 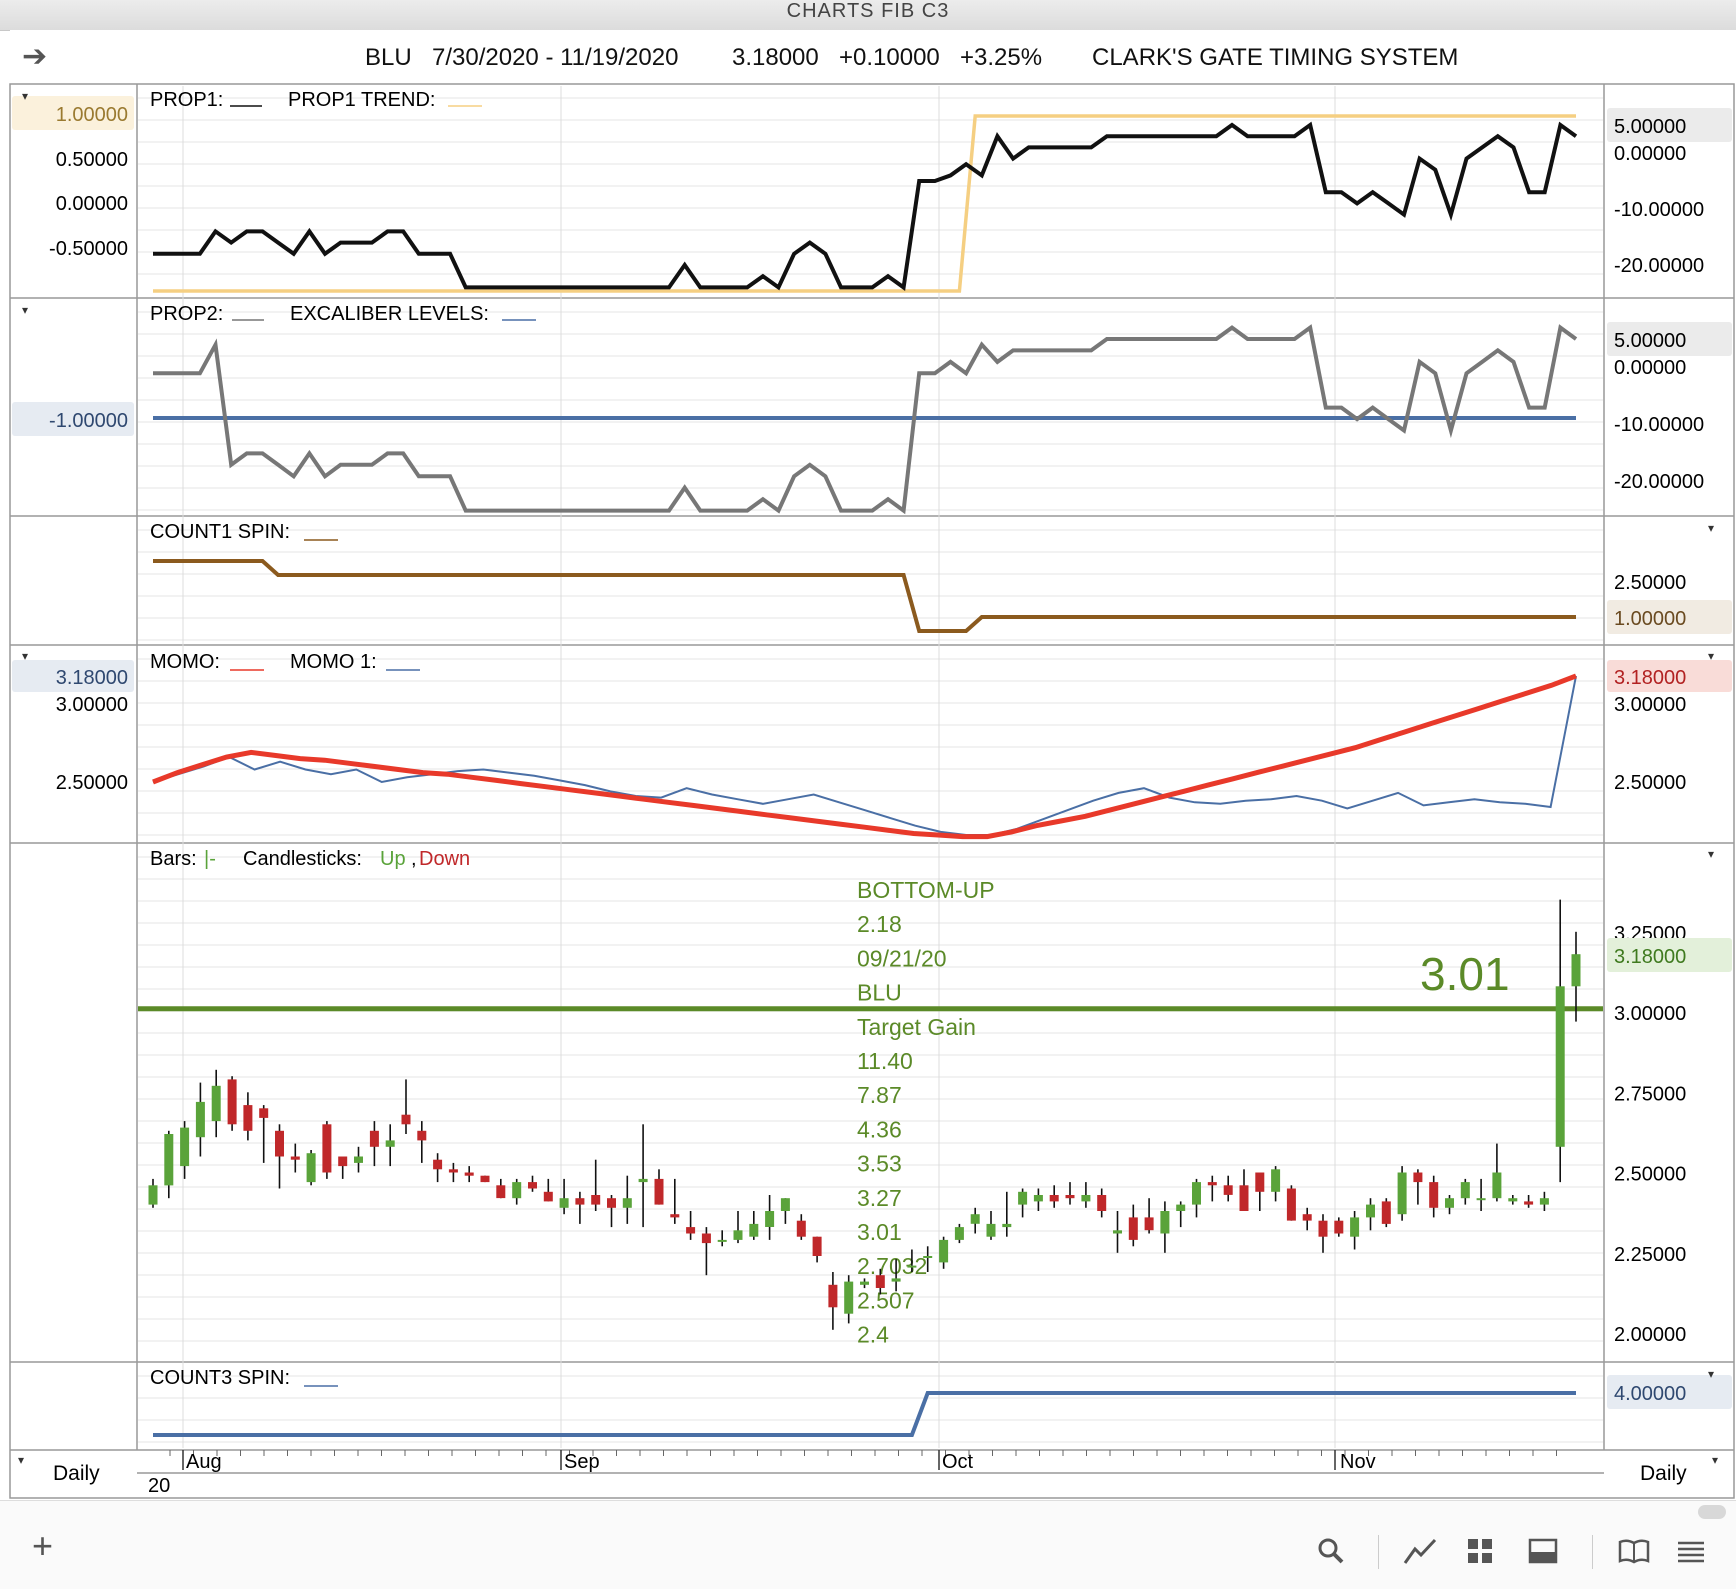 I want to click on prop1-left-tick: 0.50000, so click(x=92, y=160).